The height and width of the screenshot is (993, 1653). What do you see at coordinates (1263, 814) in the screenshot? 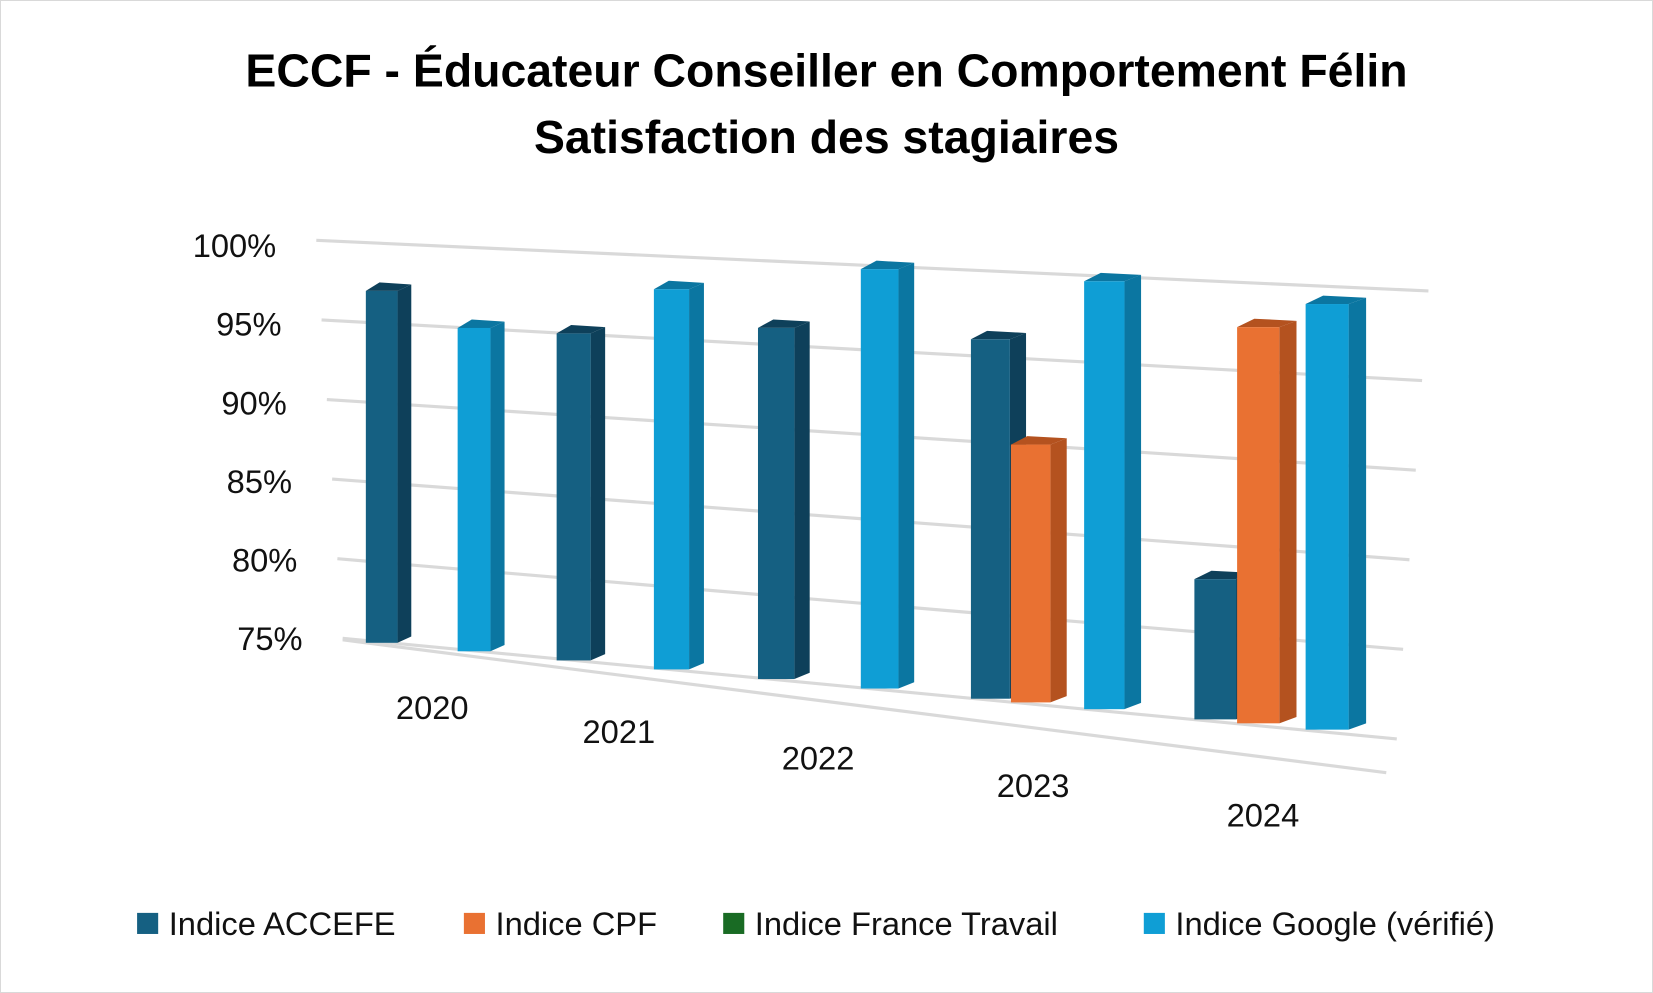
I see `x-tick-label: 2024` at bounding box center [1263, 814].